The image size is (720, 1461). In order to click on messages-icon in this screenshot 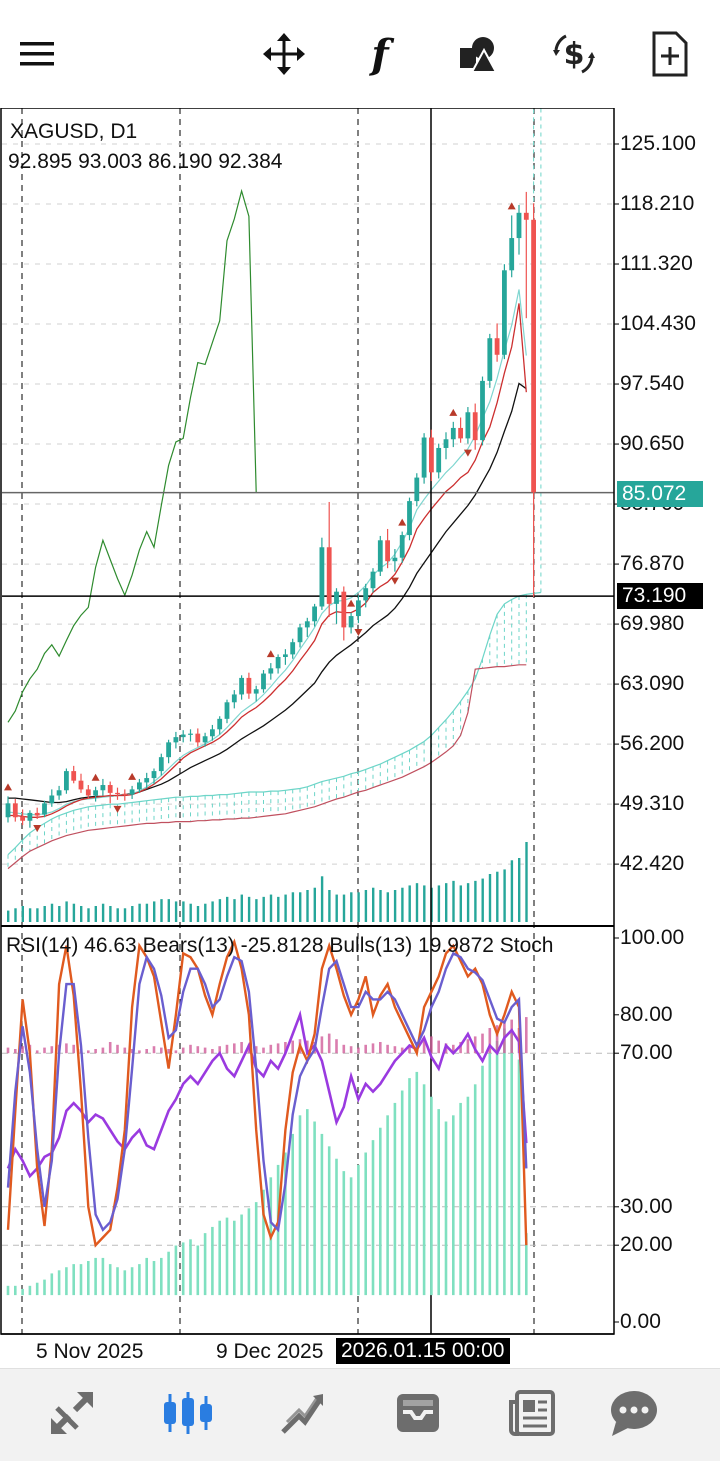, I will do `click(634, 1413)`.